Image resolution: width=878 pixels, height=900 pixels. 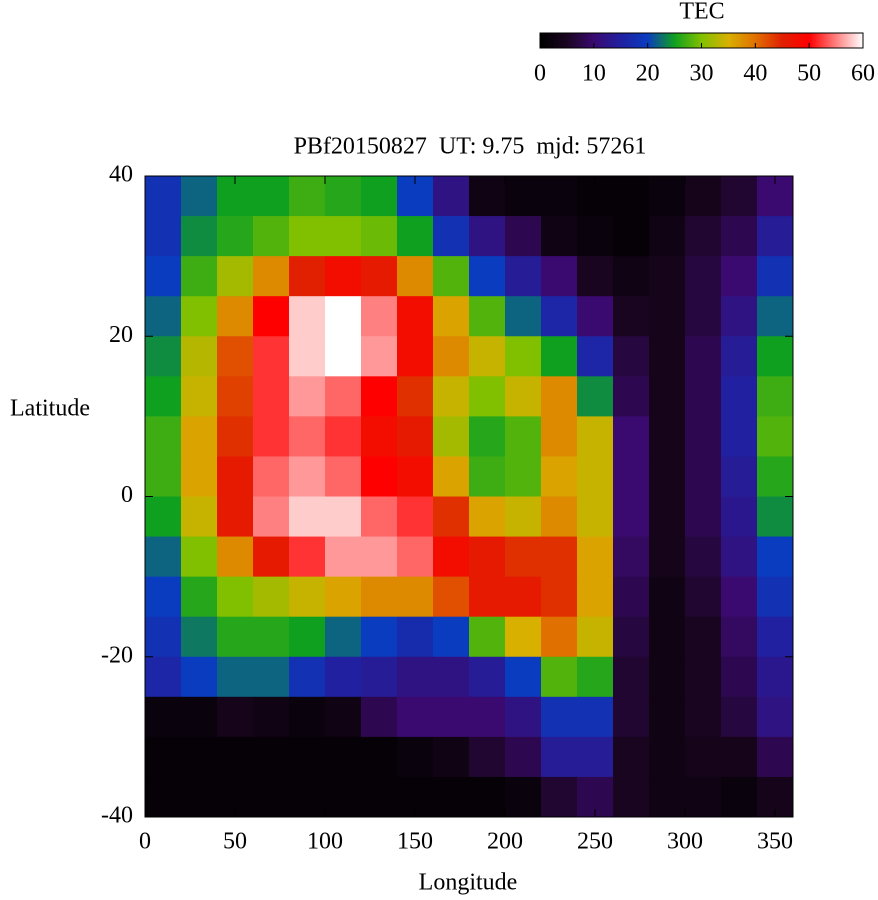 I want to click on x-tick-label: 0, so click(x=145, y=842).